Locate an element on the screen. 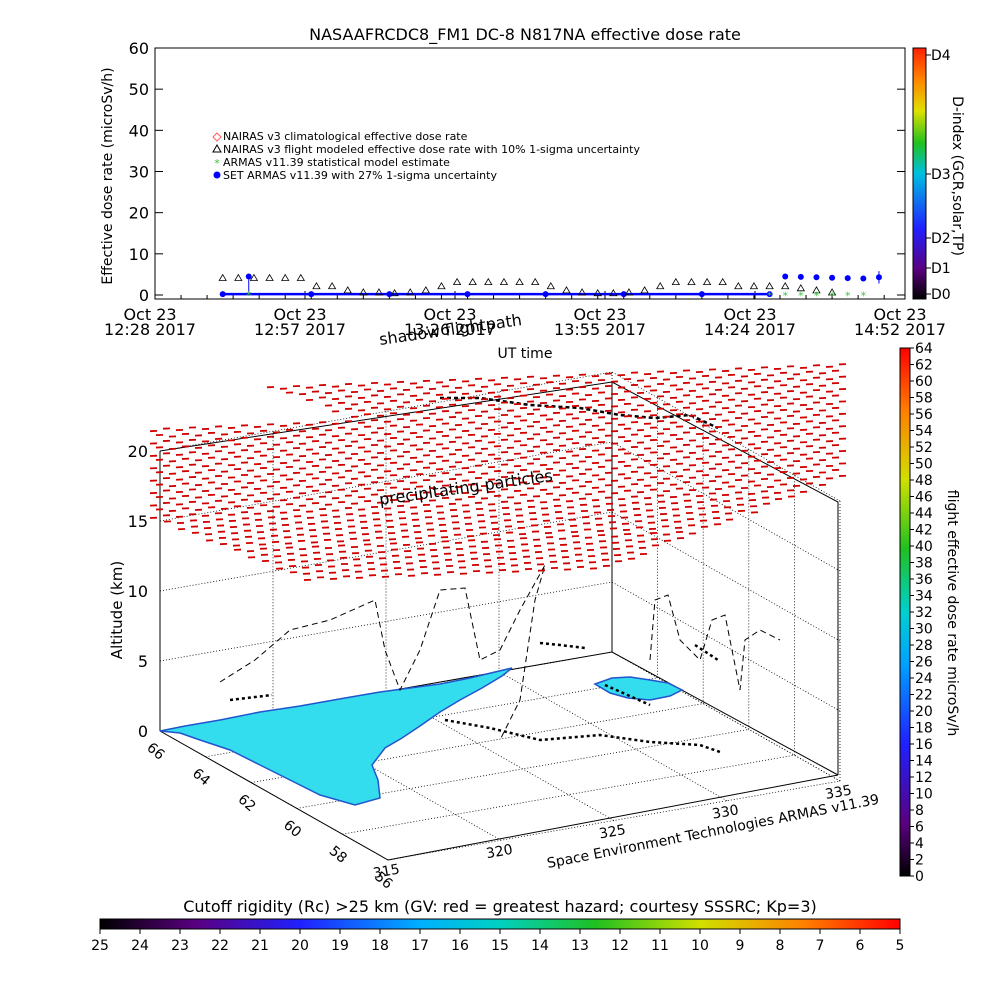 The height and width of the screenshot is (1000, 1000). dindex-tick-label: D4 is located at coordinates (941, 56).